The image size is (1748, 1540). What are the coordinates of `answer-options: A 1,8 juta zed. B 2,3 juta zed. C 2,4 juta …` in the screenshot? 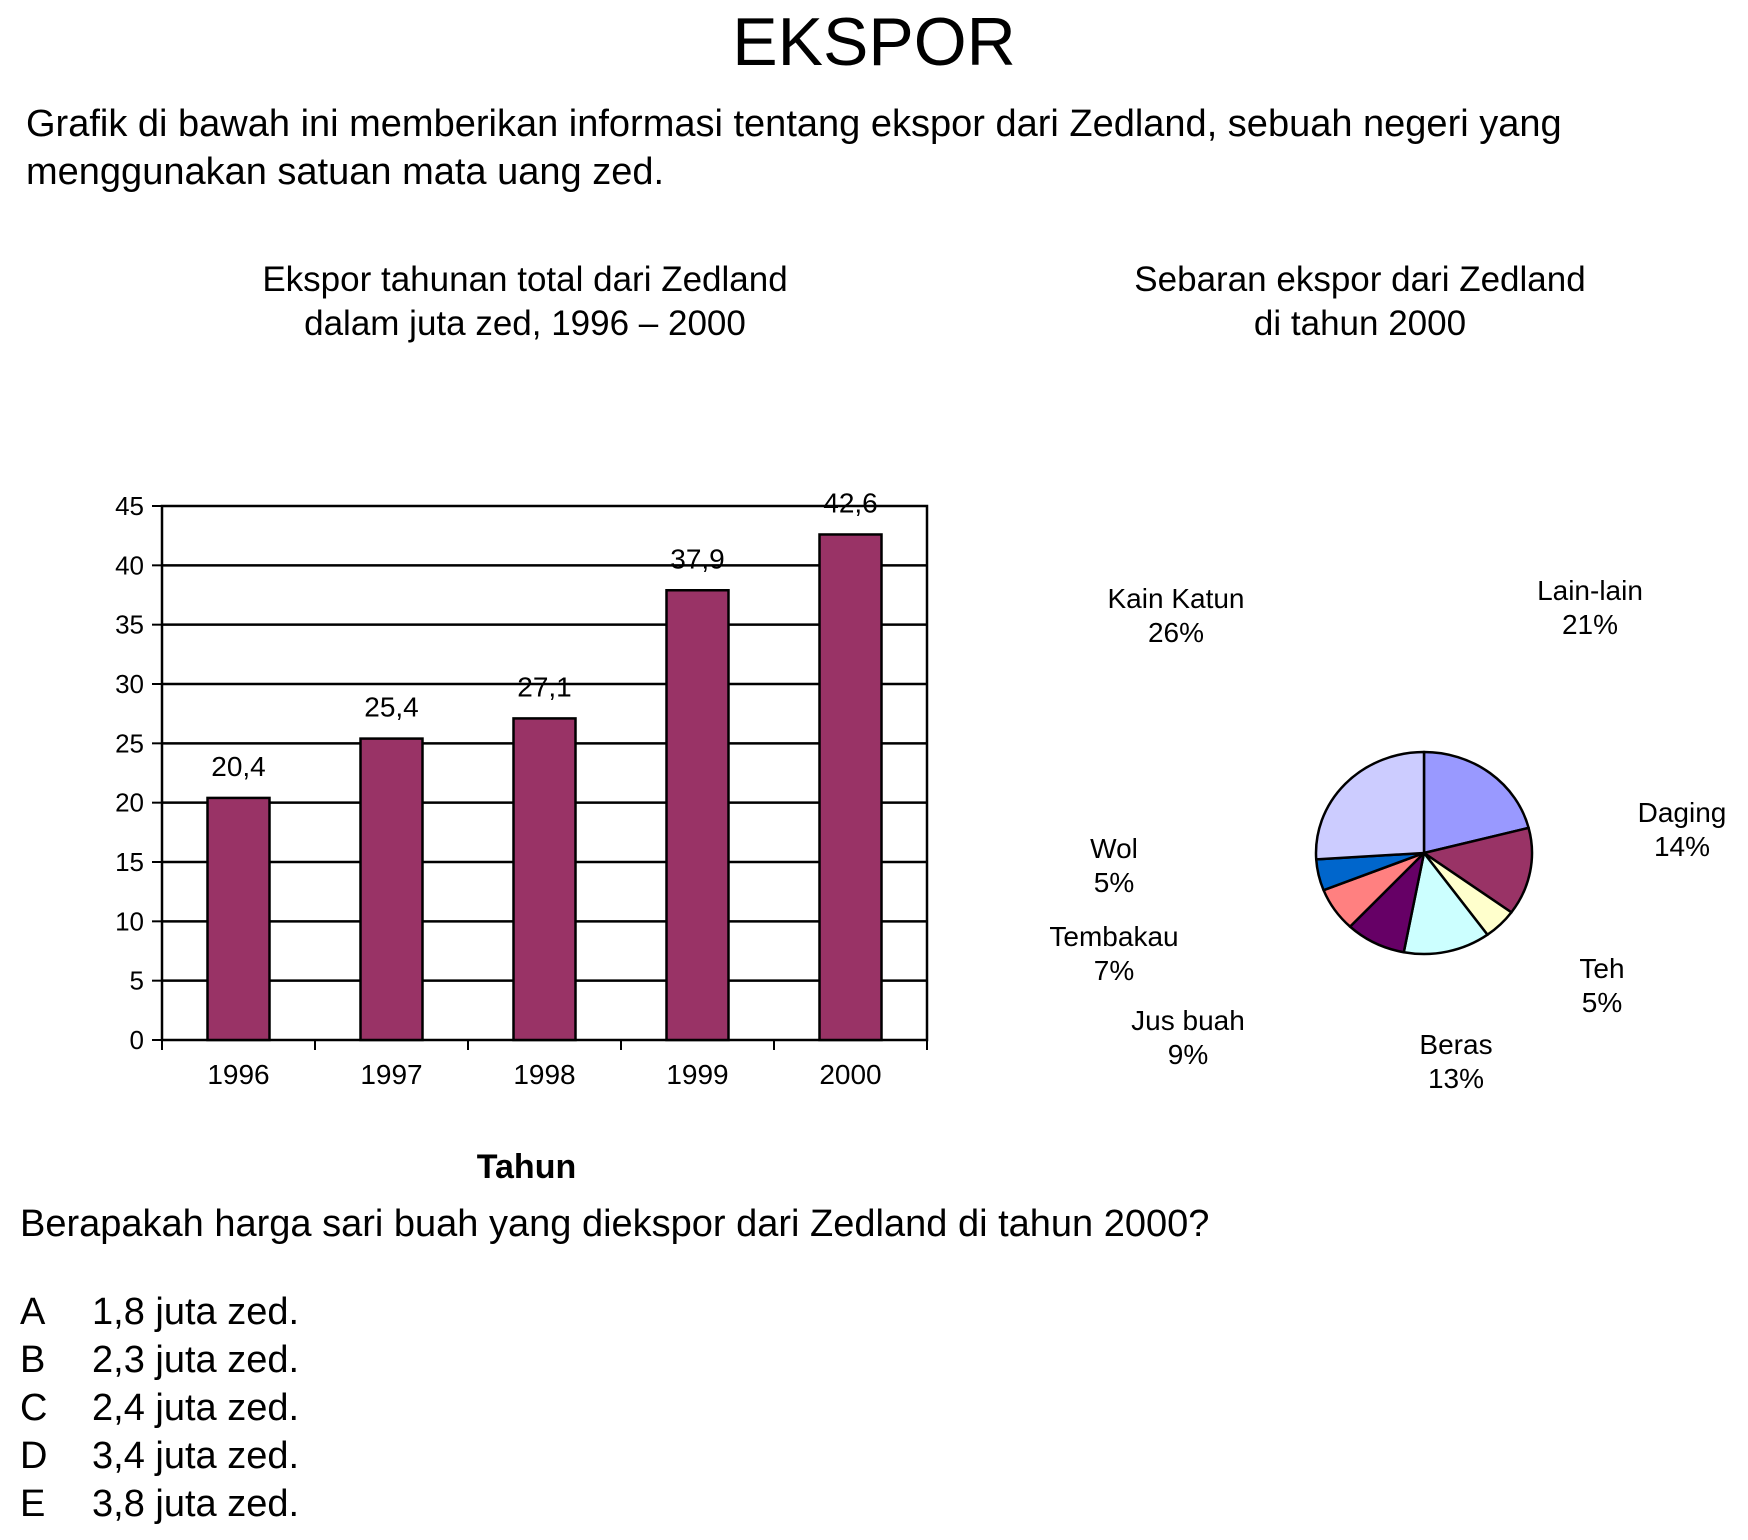 It's located at (159, 1408).